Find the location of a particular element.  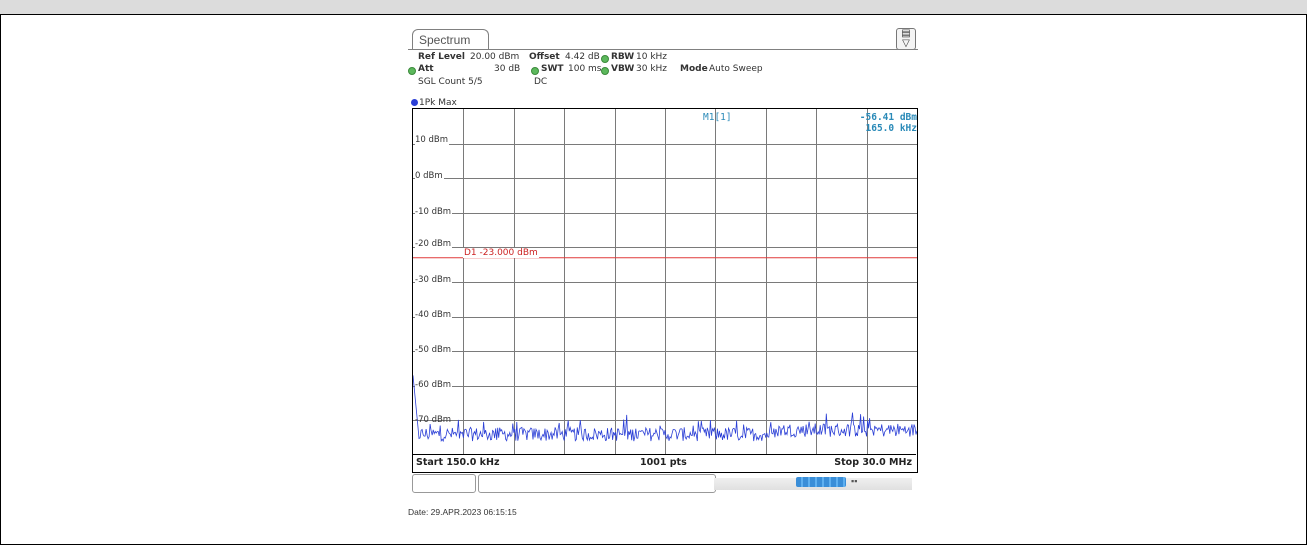

mode-label: Mode is located at coordinates (694, 69).